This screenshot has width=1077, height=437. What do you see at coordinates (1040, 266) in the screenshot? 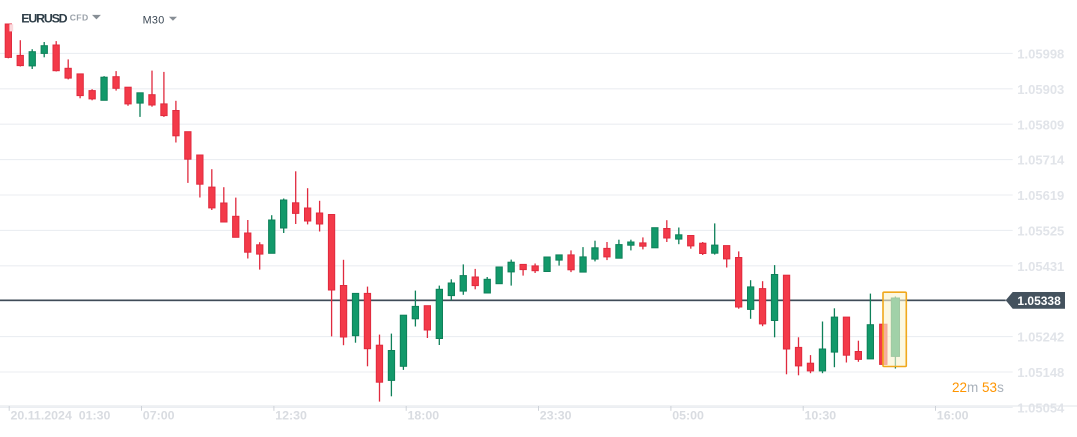
I see `svg-text: 1.05431` at bounding box center [1040, 266].